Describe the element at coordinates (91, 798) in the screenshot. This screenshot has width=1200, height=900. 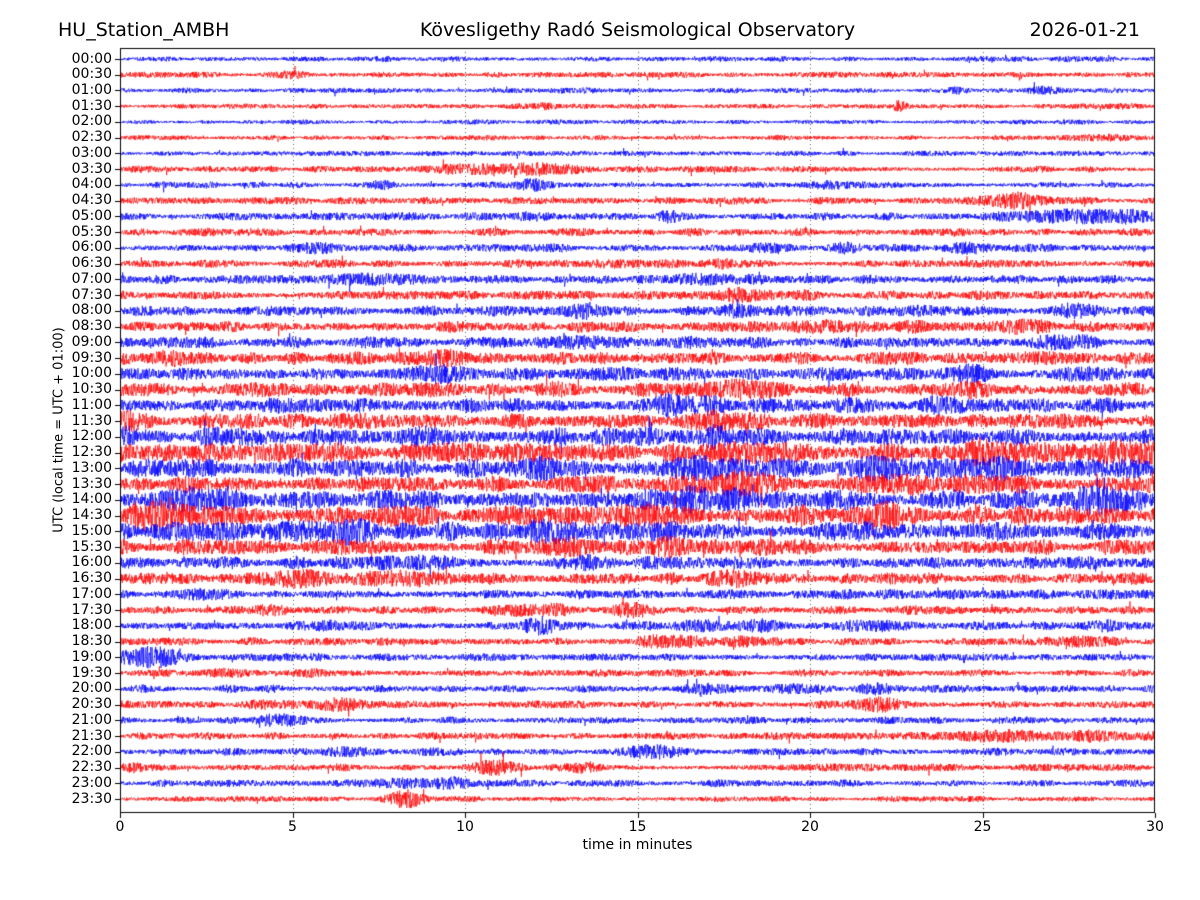
I see `y-tick-label: 23:30` at that location.